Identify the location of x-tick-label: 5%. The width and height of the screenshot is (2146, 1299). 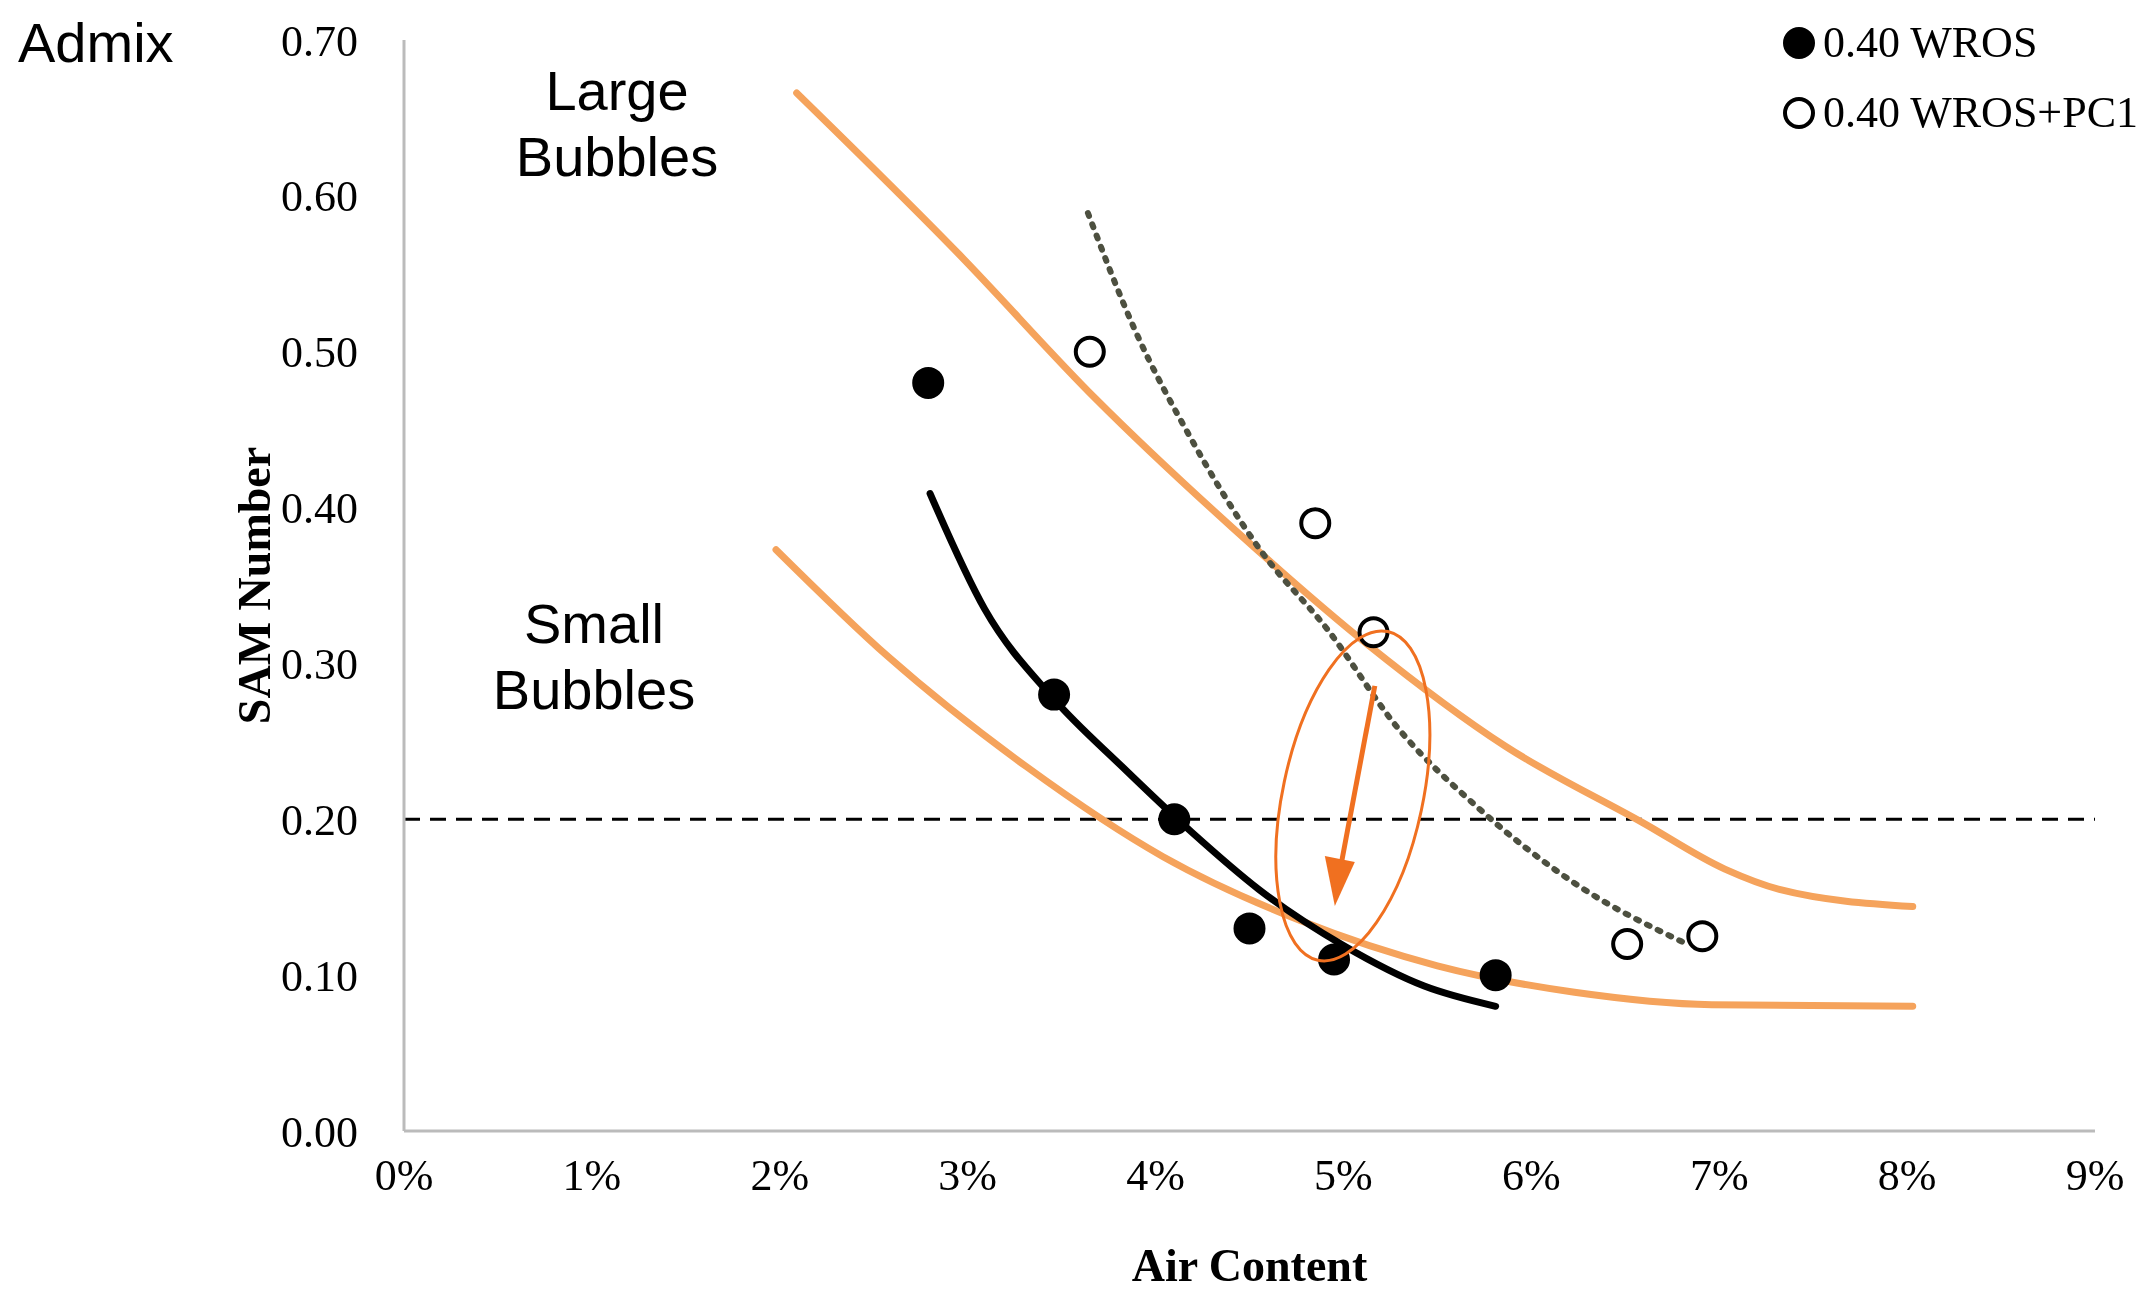
(1343, 1176).